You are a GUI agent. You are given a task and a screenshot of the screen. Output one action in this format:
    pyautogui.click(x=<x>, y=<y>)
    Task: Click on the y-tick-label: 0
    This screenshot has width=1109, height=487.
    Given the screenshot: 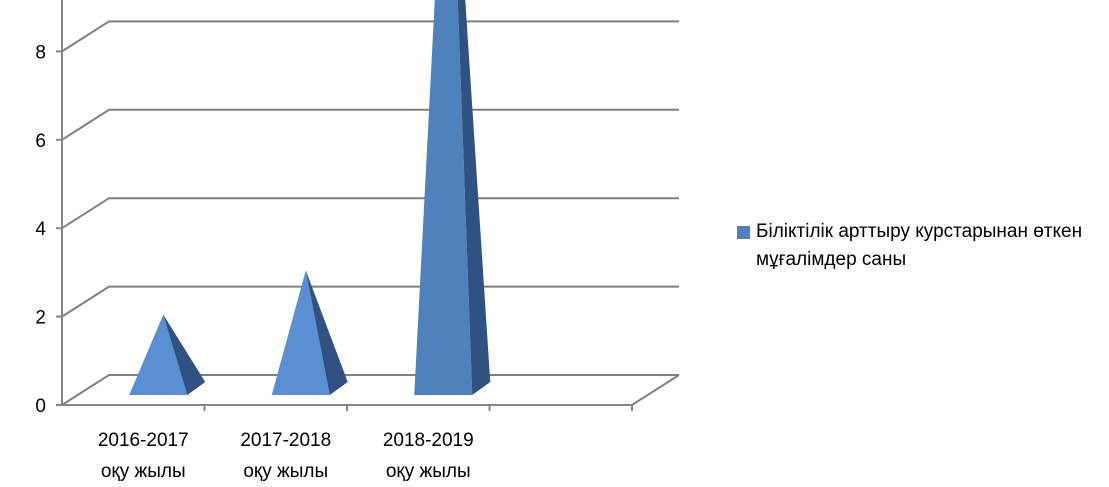 What is the action you would take?
    pyautogui.click(x=40, y=406)
    